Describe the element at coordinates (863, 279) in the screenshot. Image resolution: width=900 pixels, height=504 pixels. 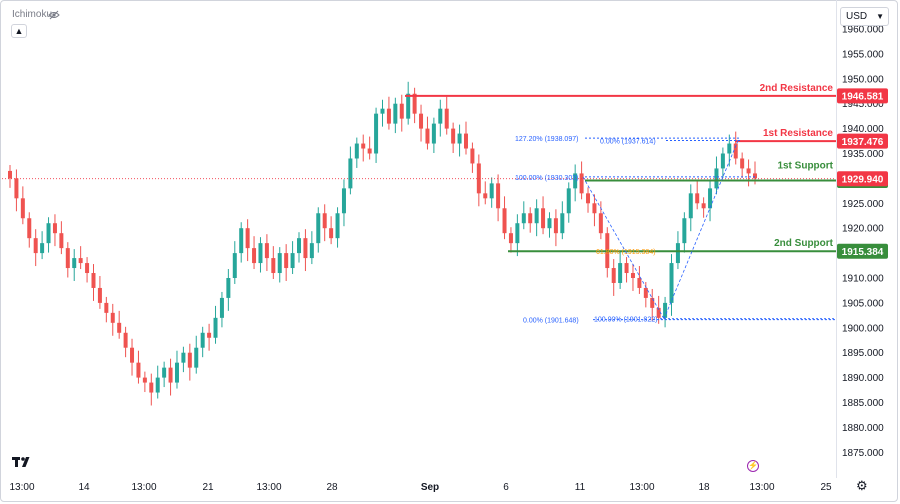
I see `price-tick-label: 1910.000` at that location.